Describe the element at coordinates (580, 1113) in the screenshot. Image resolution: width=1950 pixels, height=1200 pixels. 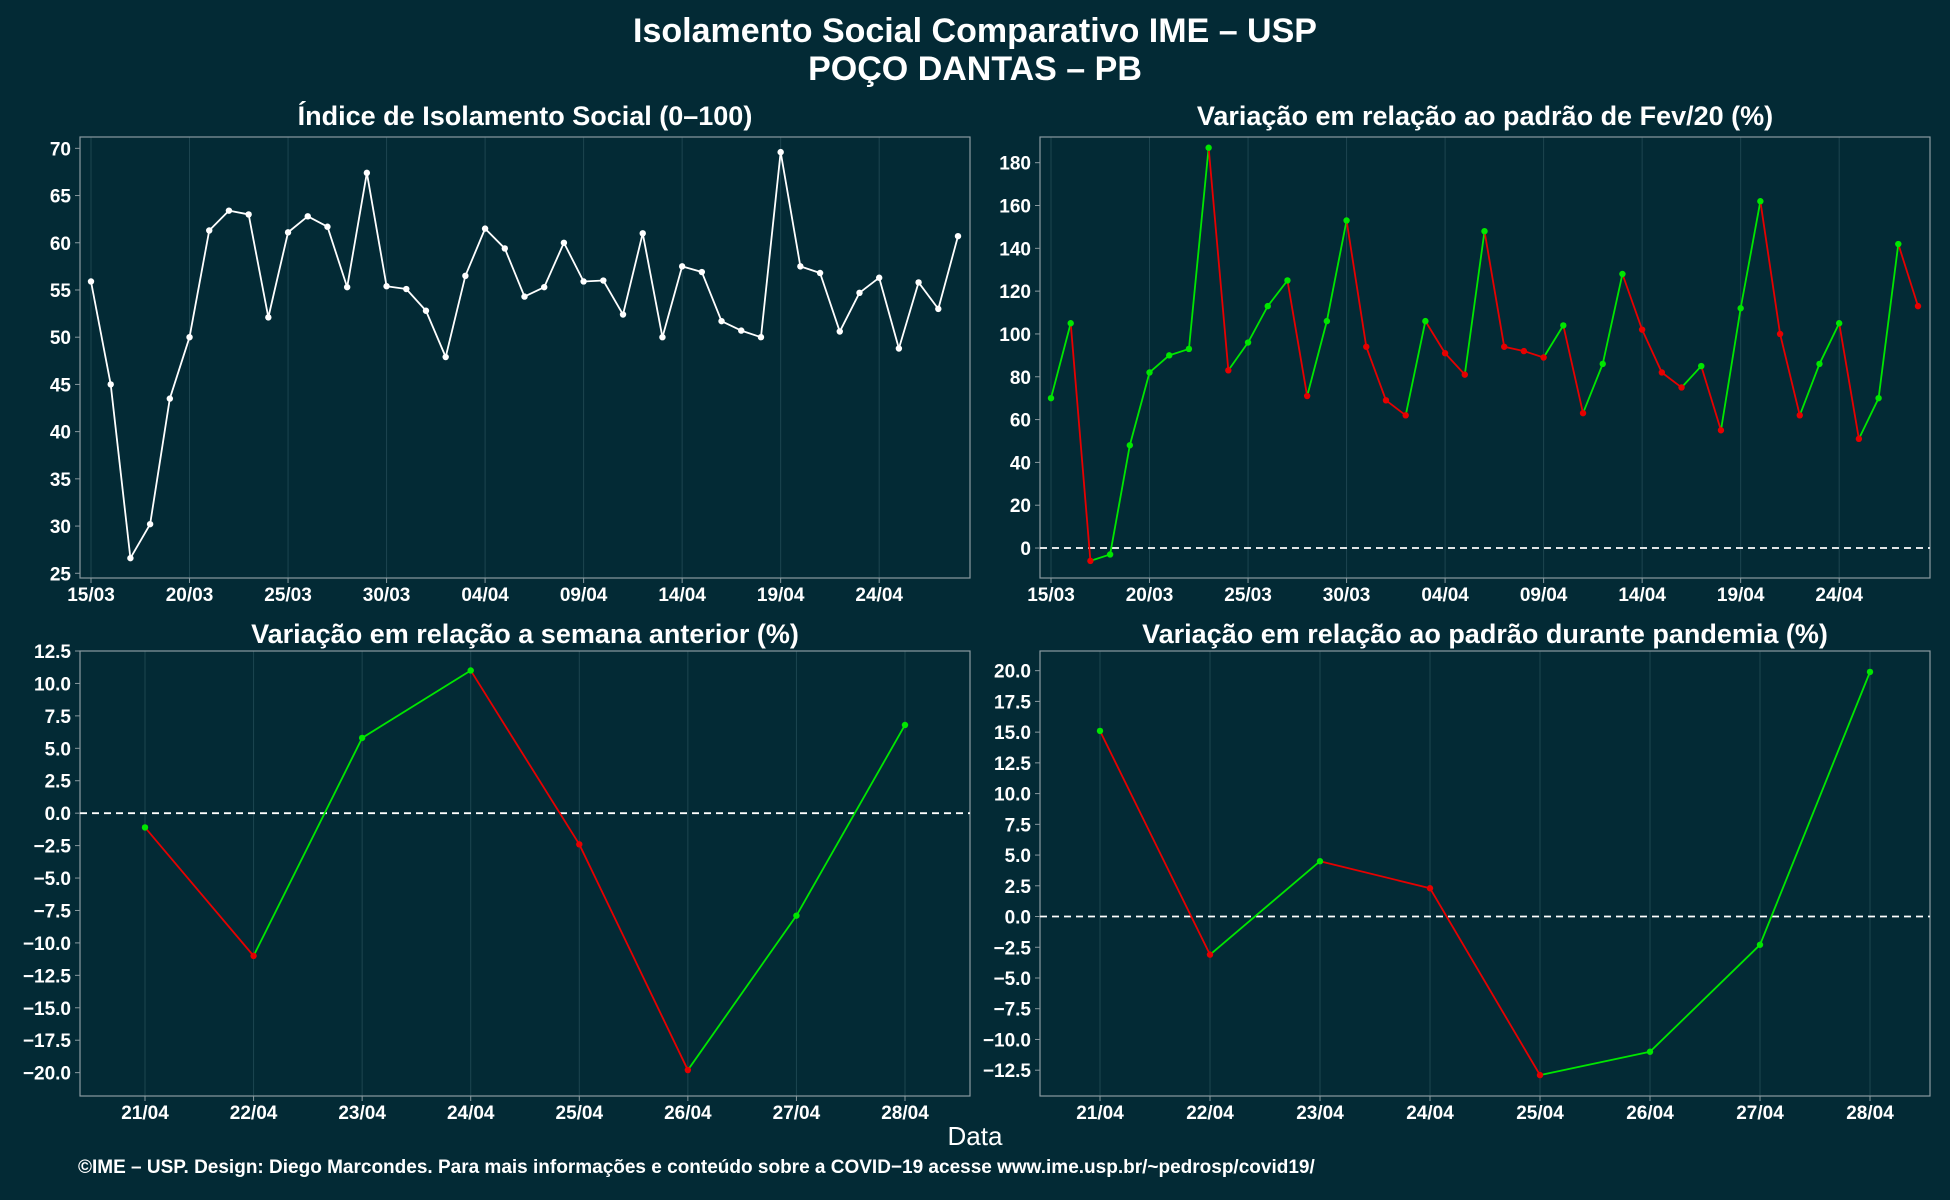
I see `x-tick-label: 25/04` at that location.